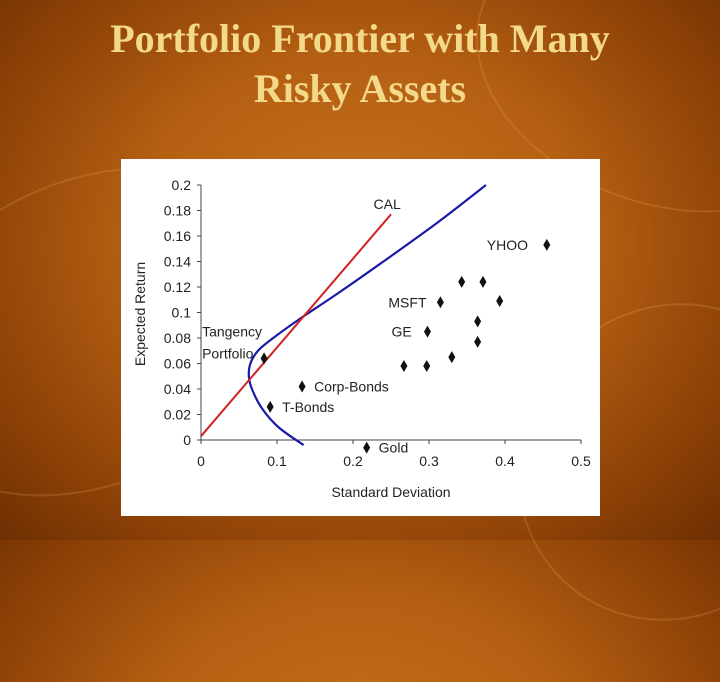 The image size is (720, 682). What do you see at coordinates (505, 461) in the screenshot?
I see `x-tick-label: 0.4` at bounding box center [505, 461].